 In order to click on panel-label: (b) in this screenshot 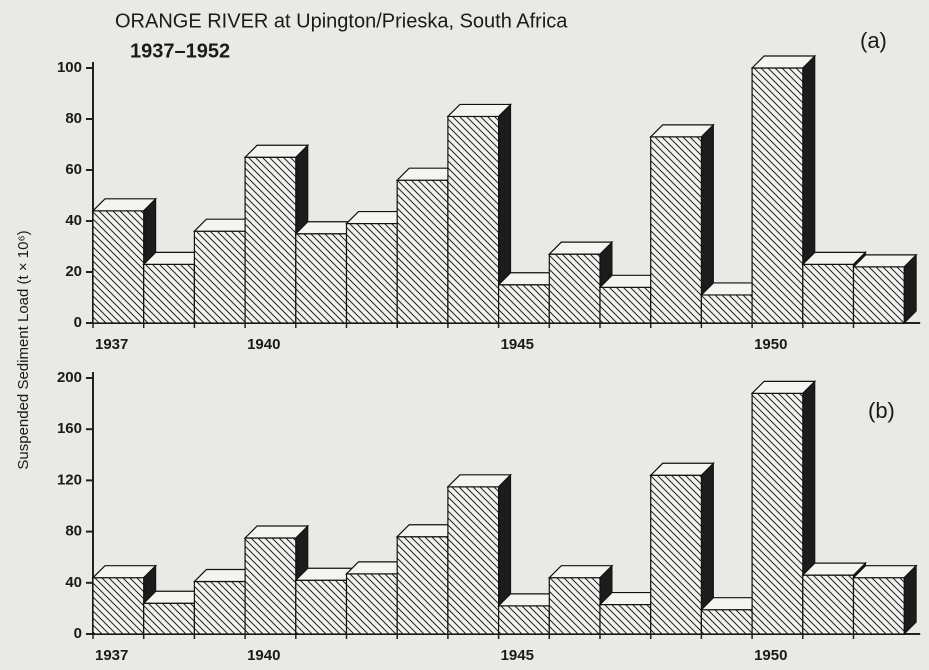, I will do `click(881, 410)`.